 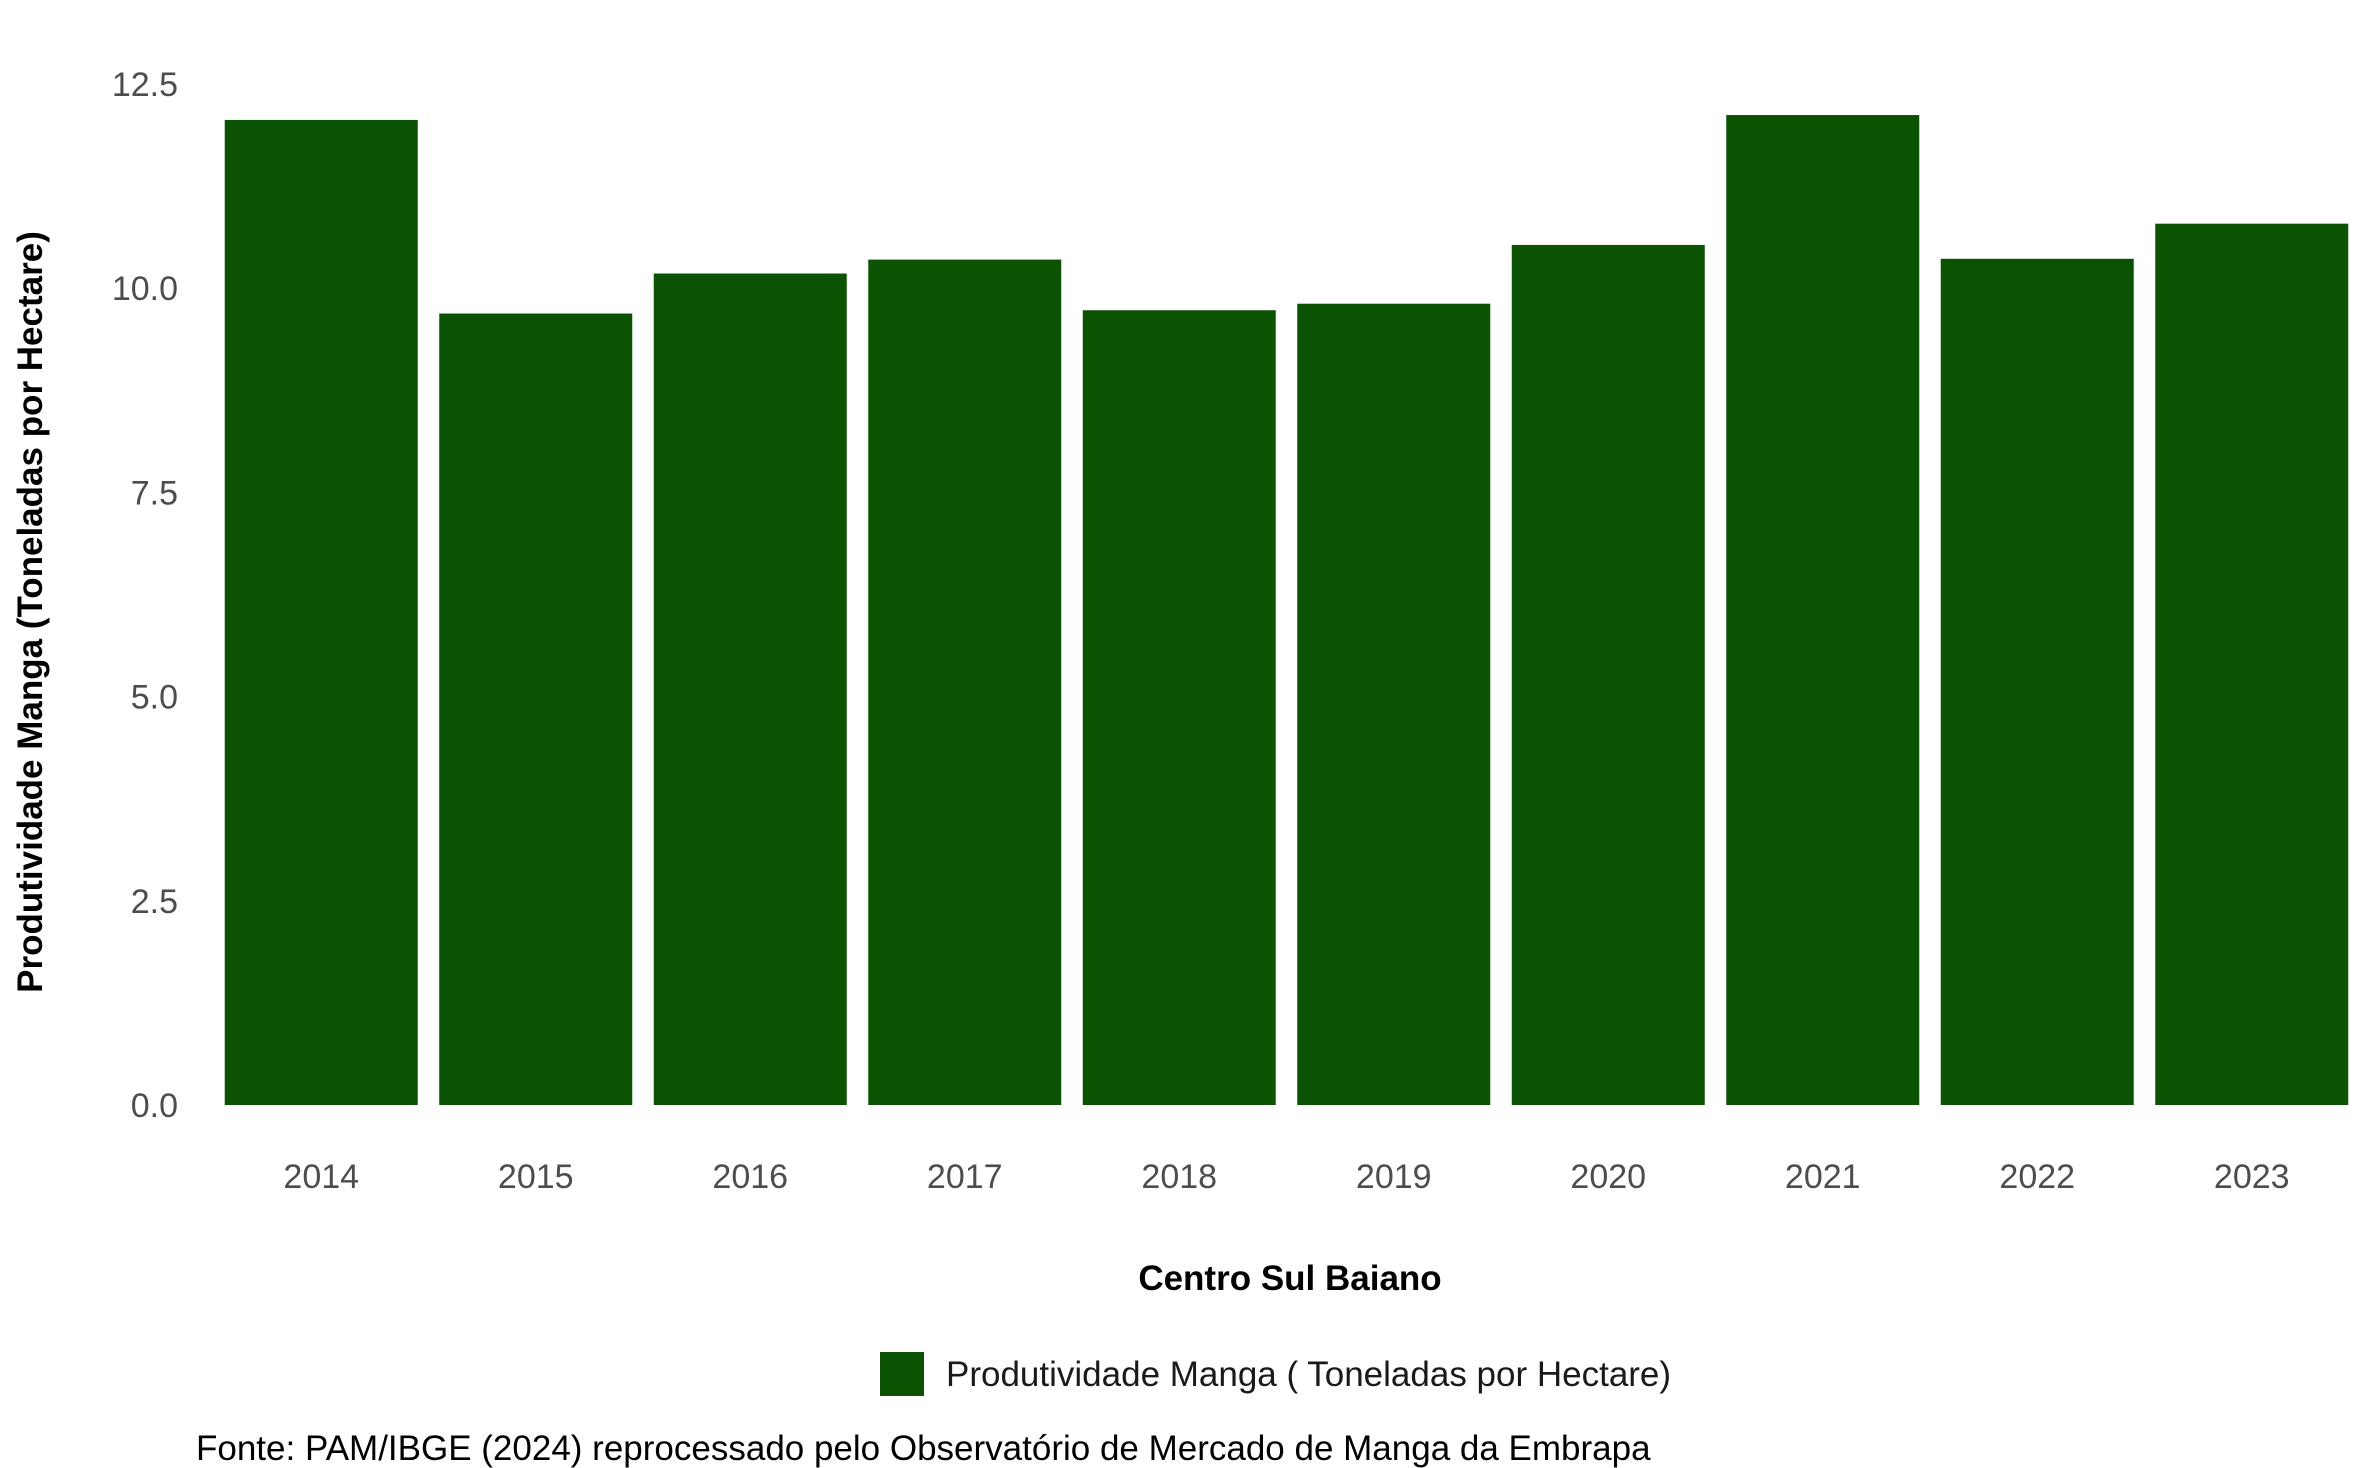 I want to click on bar-2017, so click(x=965, y=682).